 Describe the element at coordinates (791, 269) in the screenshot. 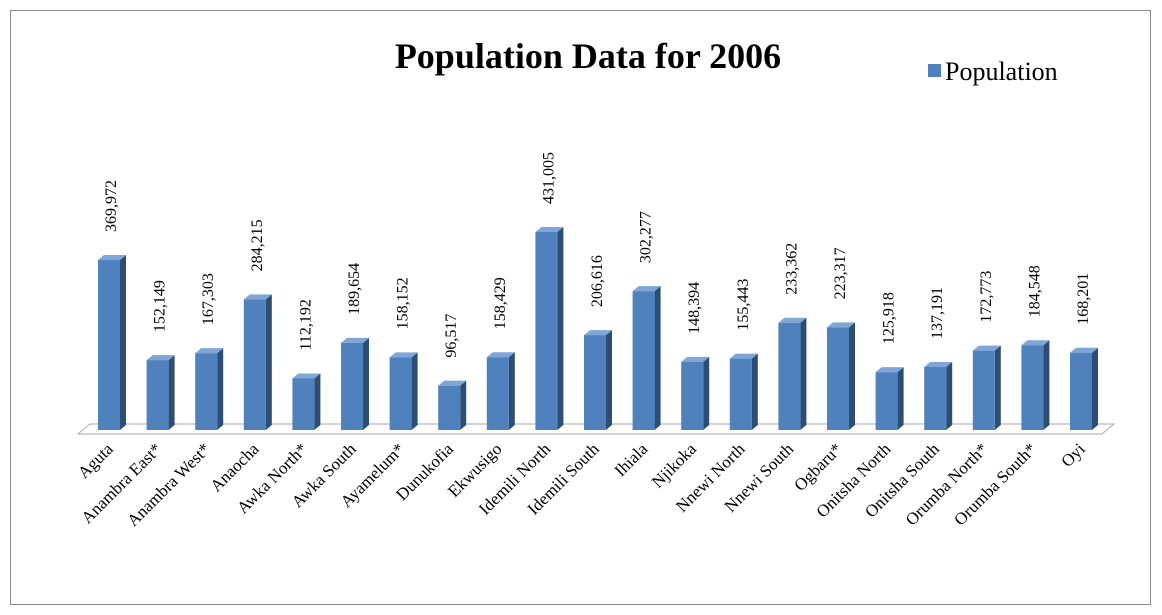

I see `value-label: 233,362` at that location.